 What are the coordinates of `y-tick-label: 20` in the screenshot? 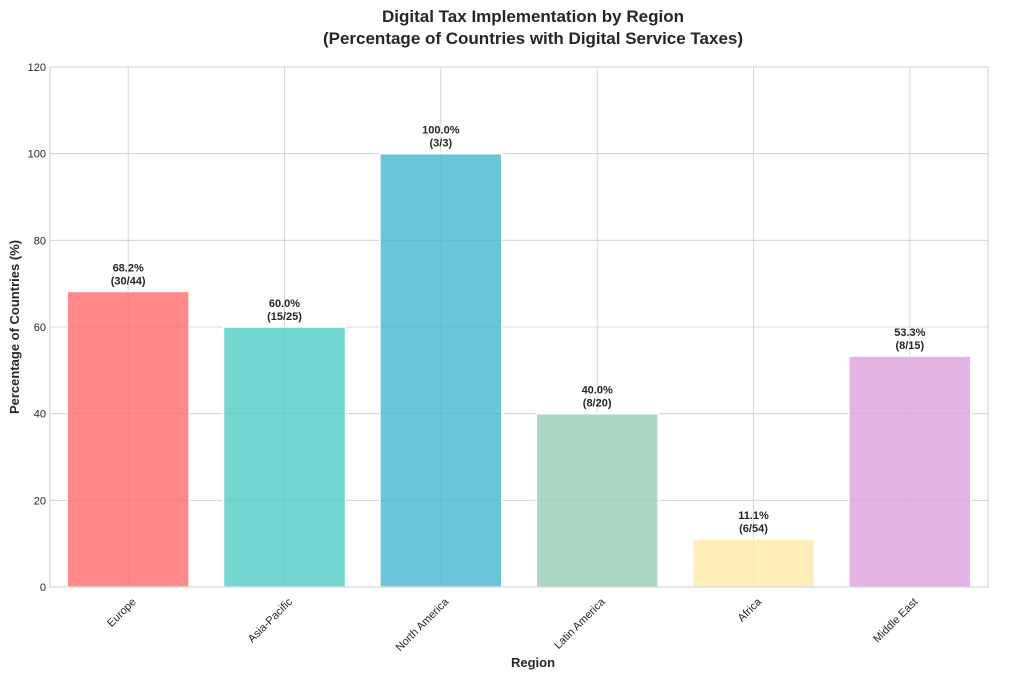 It's located at (40, 501).